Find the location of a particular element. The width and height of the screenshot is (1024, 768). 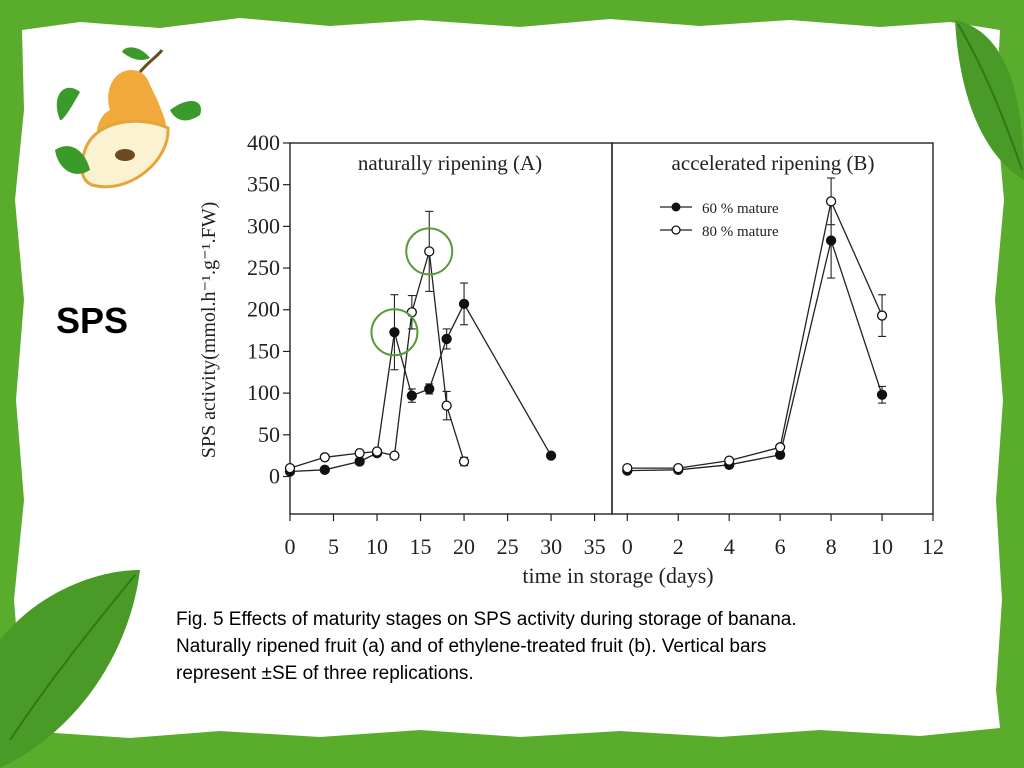

legend: 60 % mature 80 % mature is located at coordinates (719, 220).